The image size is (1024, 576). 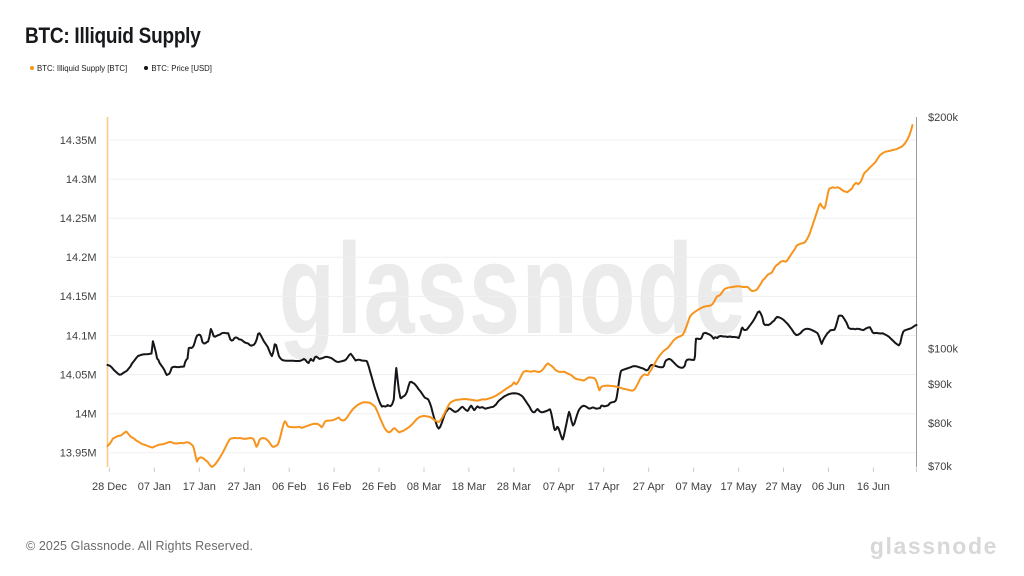 I want to click on svg-text: 14.1M, so click(x=81, y=336).